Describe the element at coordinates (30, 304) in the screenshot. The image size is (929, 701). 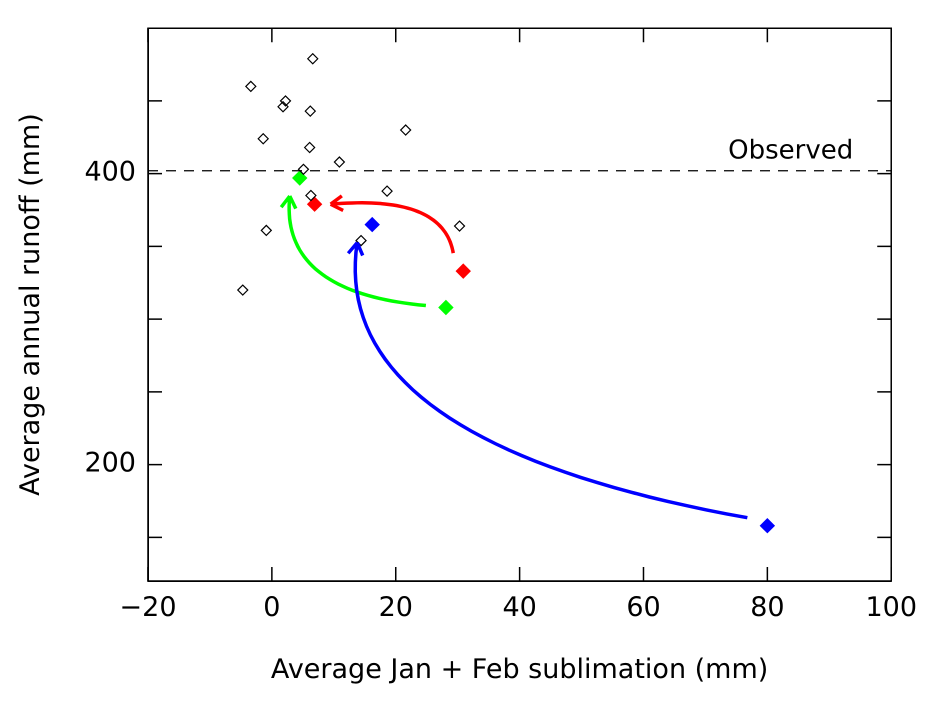
I see `y-axis-title: Average annual runoff (mm)` at that location.